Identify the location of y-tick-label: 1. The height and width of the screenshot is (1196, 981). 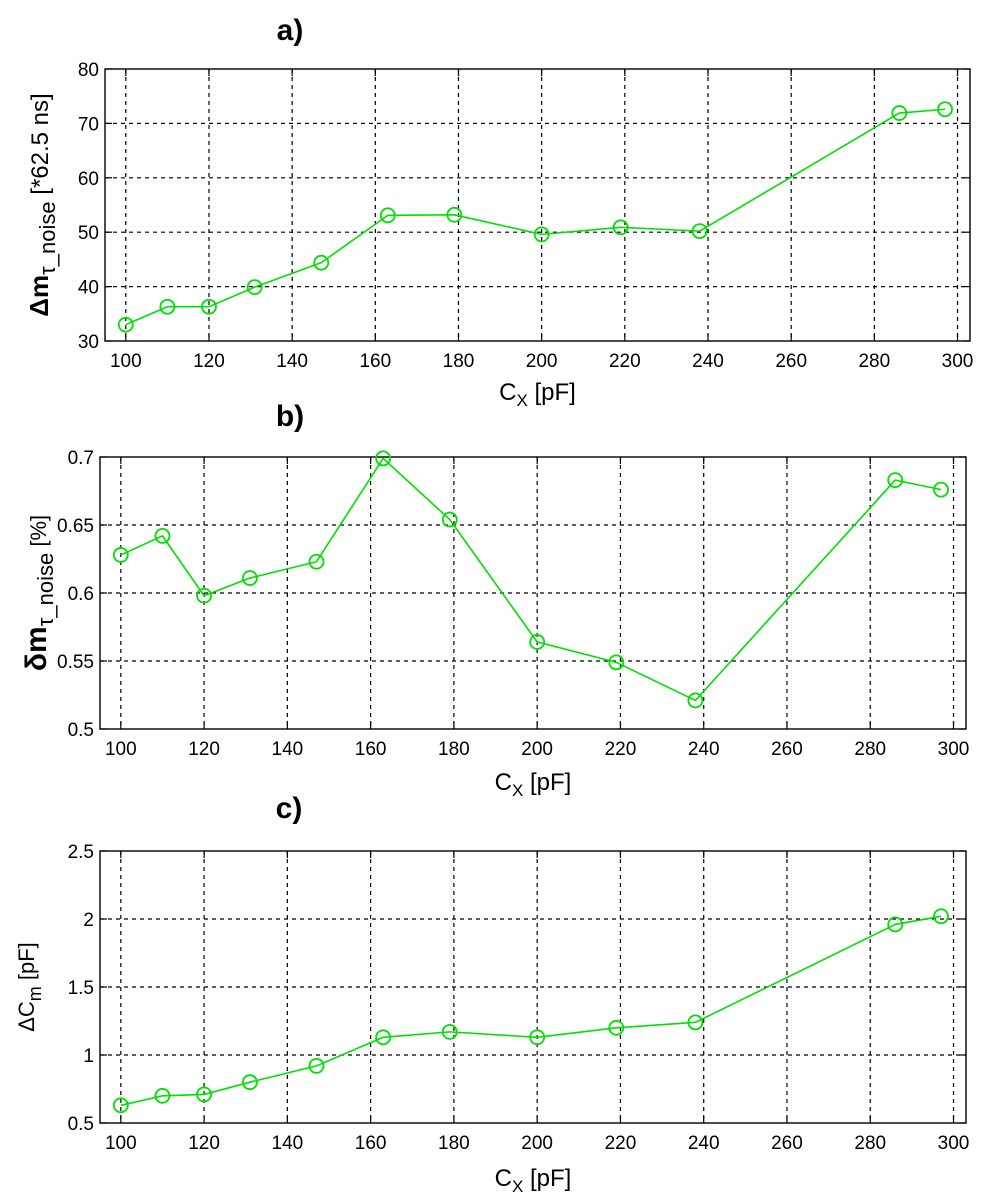
(88, 1056).